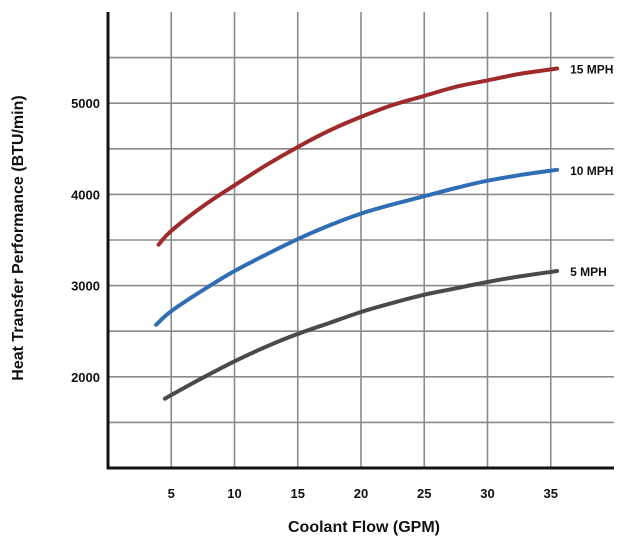  What do you see at coordinates (85, 103) in the screenshot?
I see `y-tick-label: 5000` at bounding box center [85, 103].